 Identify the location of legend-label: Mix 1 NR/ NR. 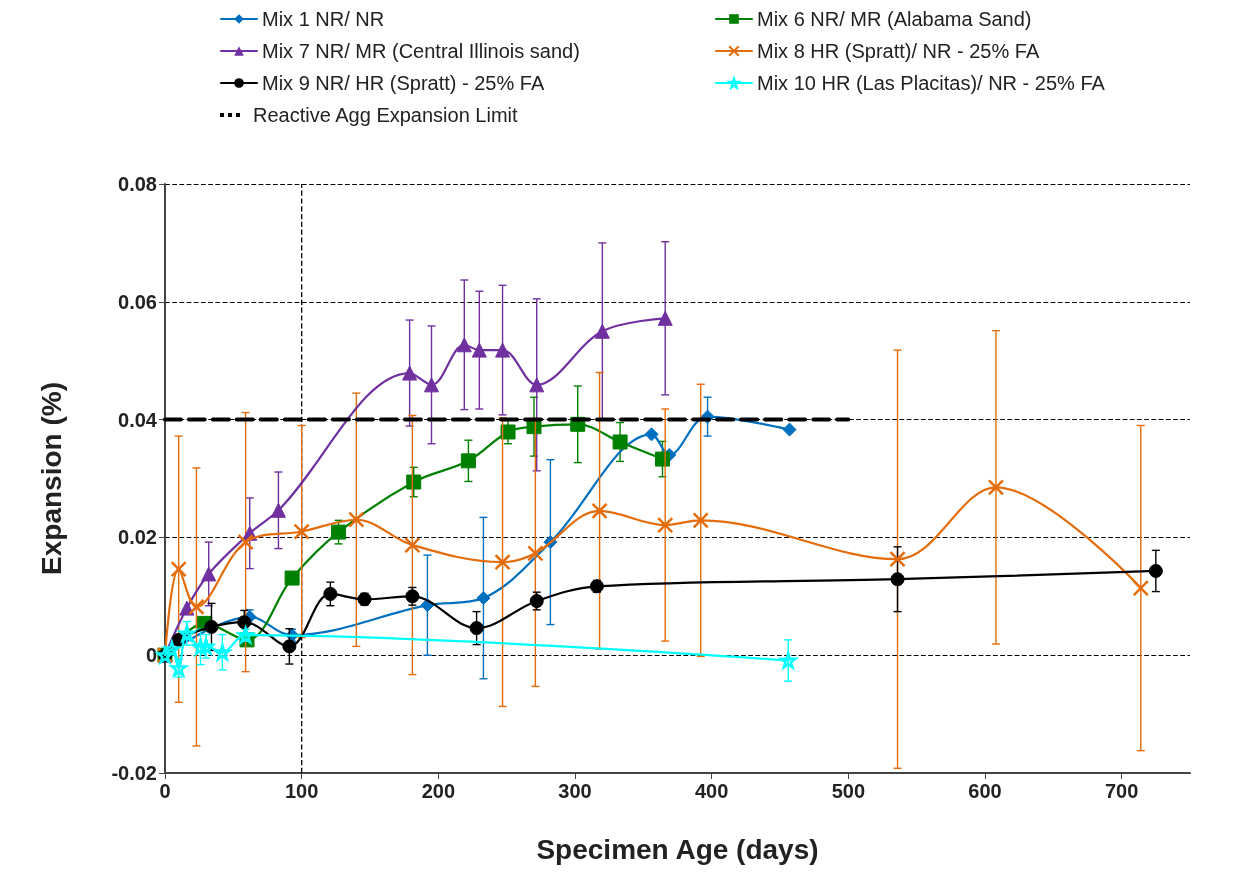
(323, 19).